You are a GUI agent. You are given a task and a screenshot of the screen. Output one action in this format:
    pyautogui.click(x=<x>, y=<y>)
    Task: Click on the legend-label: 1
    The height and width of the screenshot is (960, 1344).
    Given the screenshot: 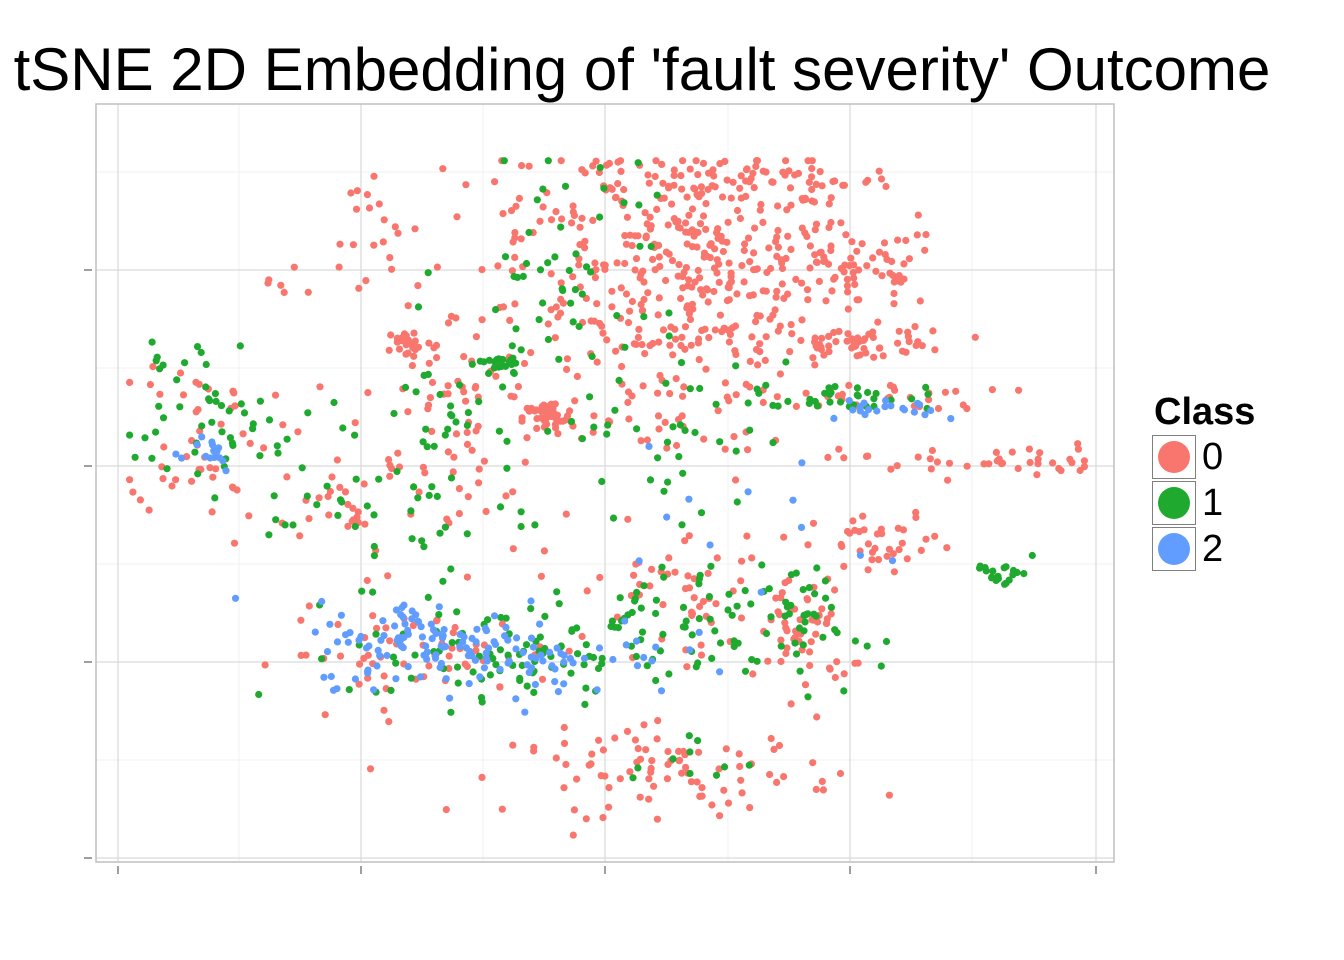 What is the action you would take?
    pyautogui.click(x=1213, y=503)
    